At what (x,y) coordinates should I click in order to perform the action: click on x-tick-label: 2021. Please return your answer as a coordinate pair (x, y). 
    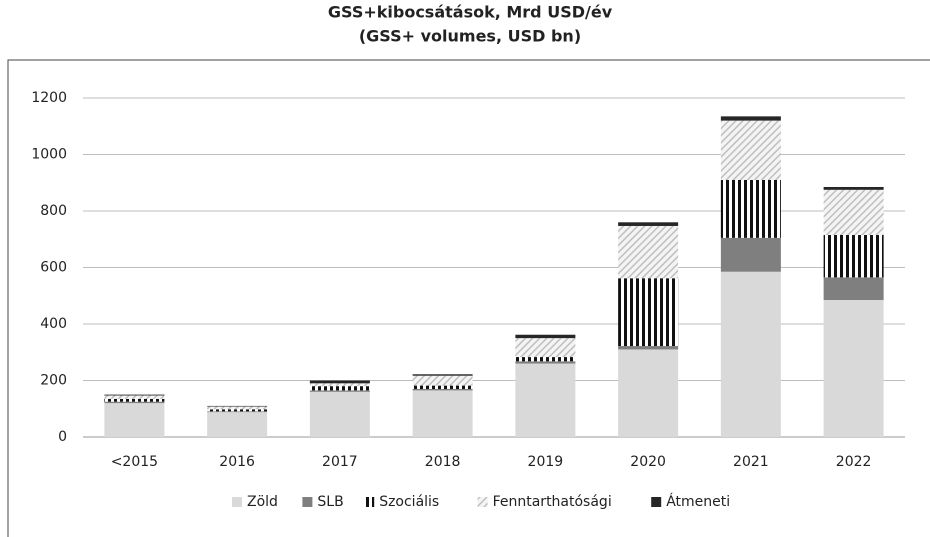
    Looking at the image, I should click on (751, 462).